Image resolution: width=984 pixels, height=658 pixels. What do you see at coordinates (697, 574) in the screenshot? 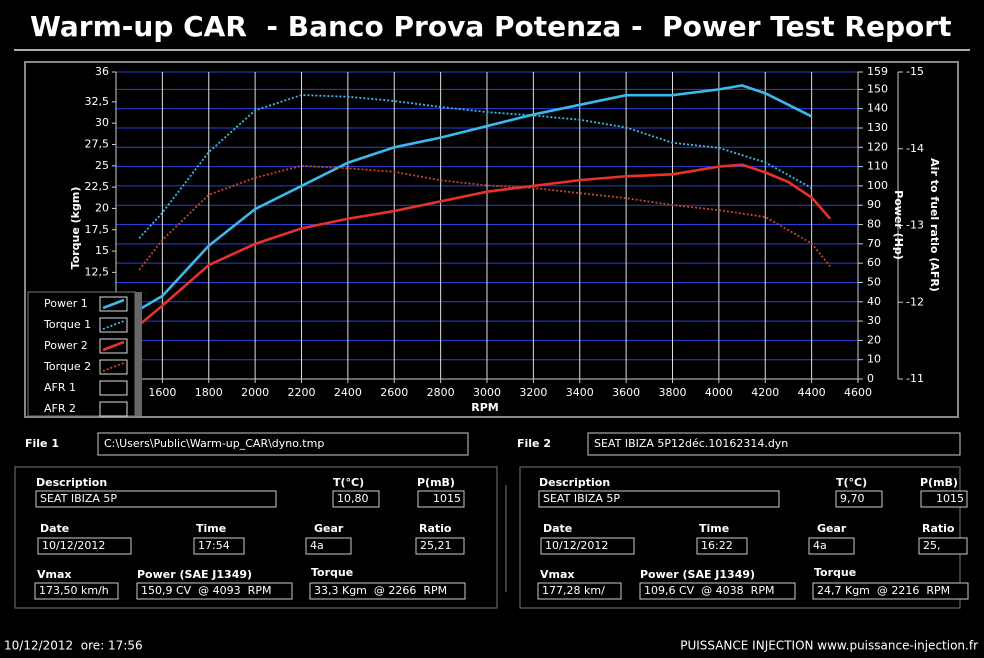
I see `field-label: Power (SAE J1349)` at bounding box center [697, 574].